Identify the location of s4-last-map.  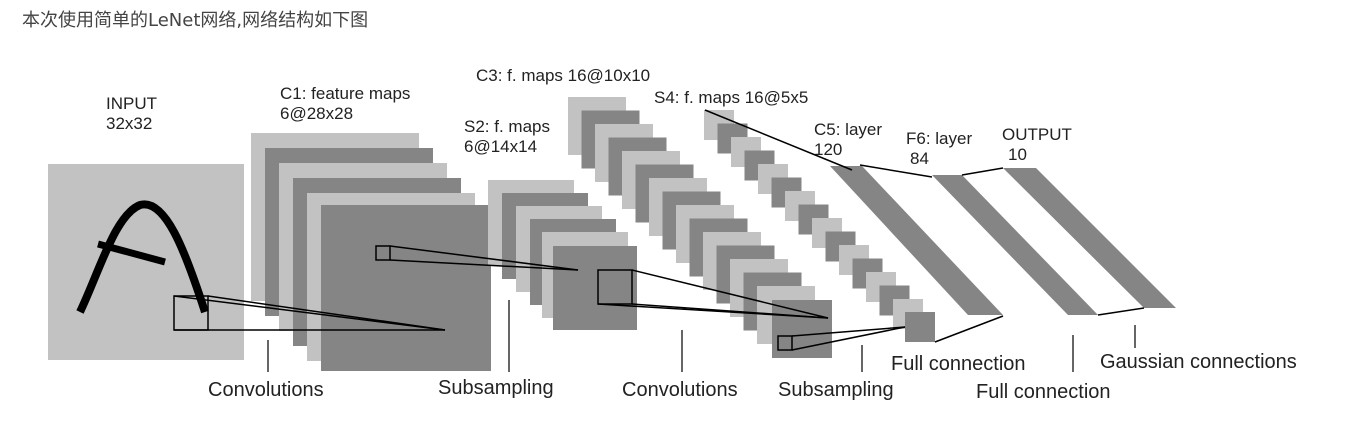
(920, 327).